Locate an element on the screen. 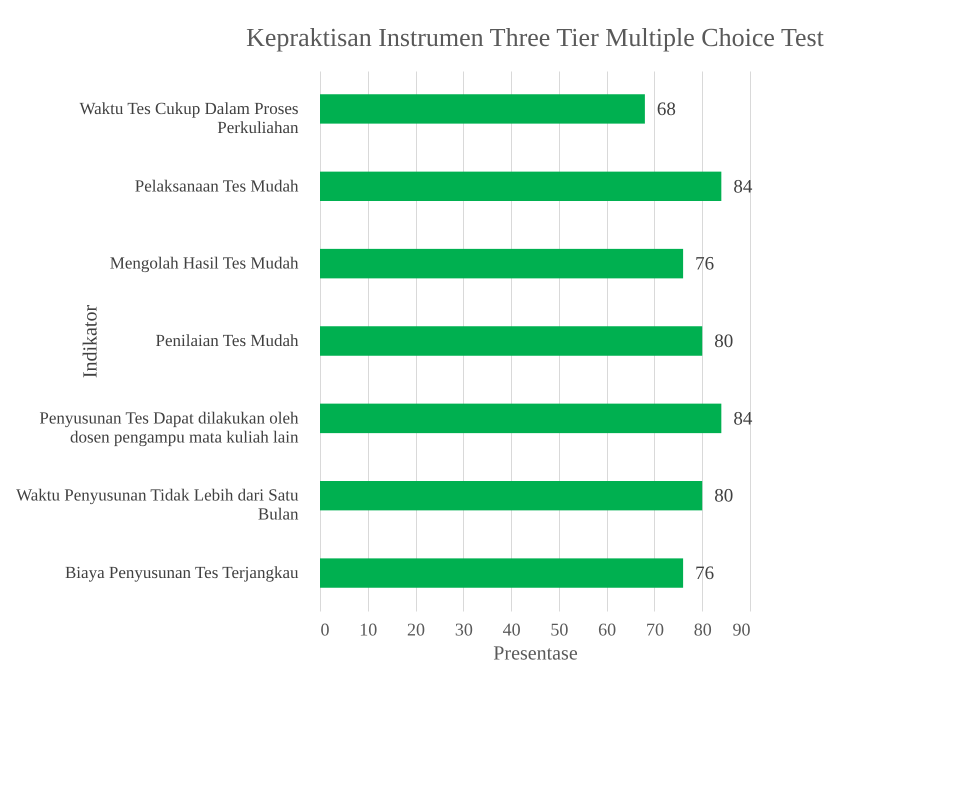 The image size is (966, 803). y-tick-label: Mengolah Hasil Tes Mudah is located at coordinates (204, 263).